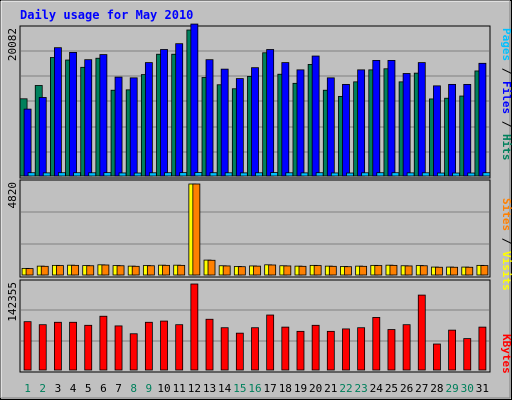 This screenshot has height=400, width=512. What do you see at coordinates (12, 195) in the screenshot?
I see `y-max-label: 4820` at bounding box center [12, 195].